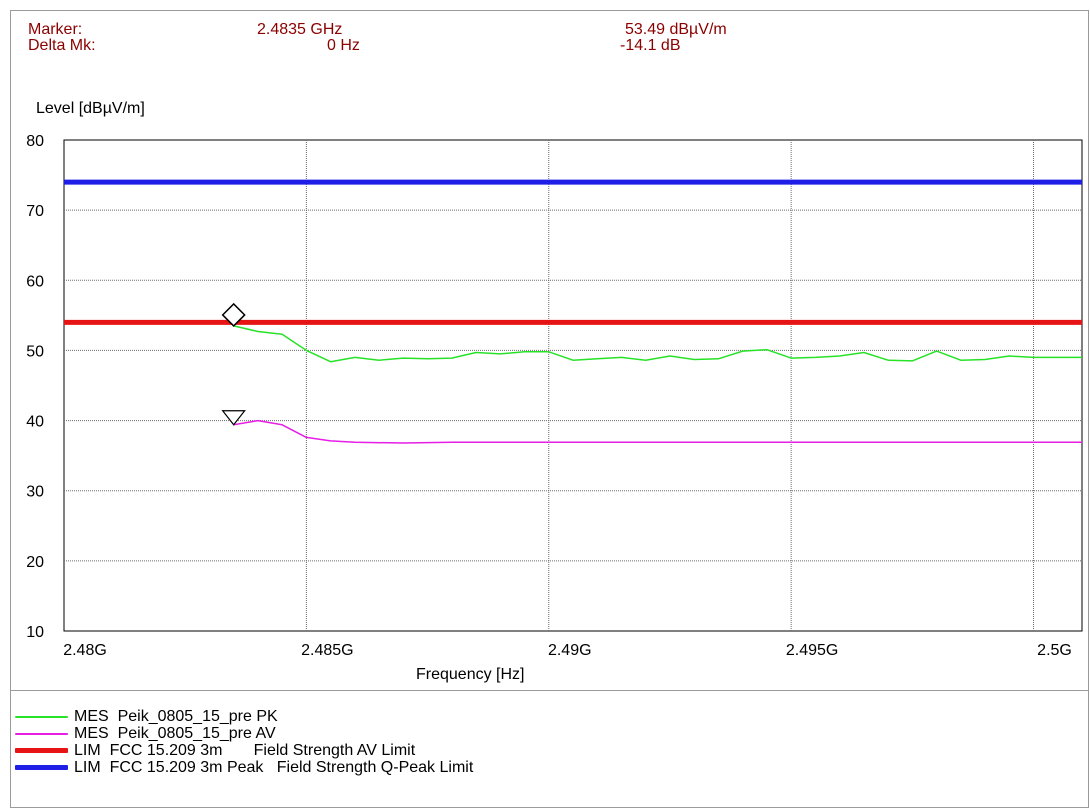 Image resolution: width=1090 pixels, height=809 pixels. I want to click on delta-frequency: 0 Hz, so click(343, 45).